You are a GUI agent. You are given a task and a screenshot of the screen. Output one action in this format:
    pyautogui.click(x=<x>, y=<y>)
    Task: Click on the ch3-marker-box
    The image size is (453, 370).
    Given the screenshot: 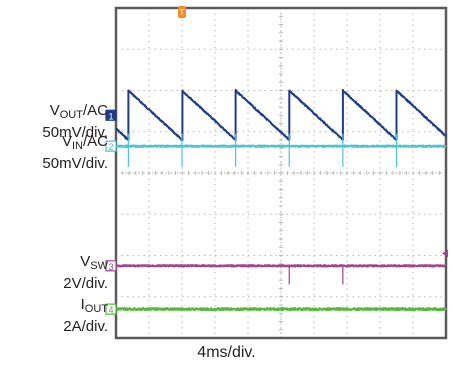 What is the action you would take?
    pyautogui.click(x=111, y=266)
    